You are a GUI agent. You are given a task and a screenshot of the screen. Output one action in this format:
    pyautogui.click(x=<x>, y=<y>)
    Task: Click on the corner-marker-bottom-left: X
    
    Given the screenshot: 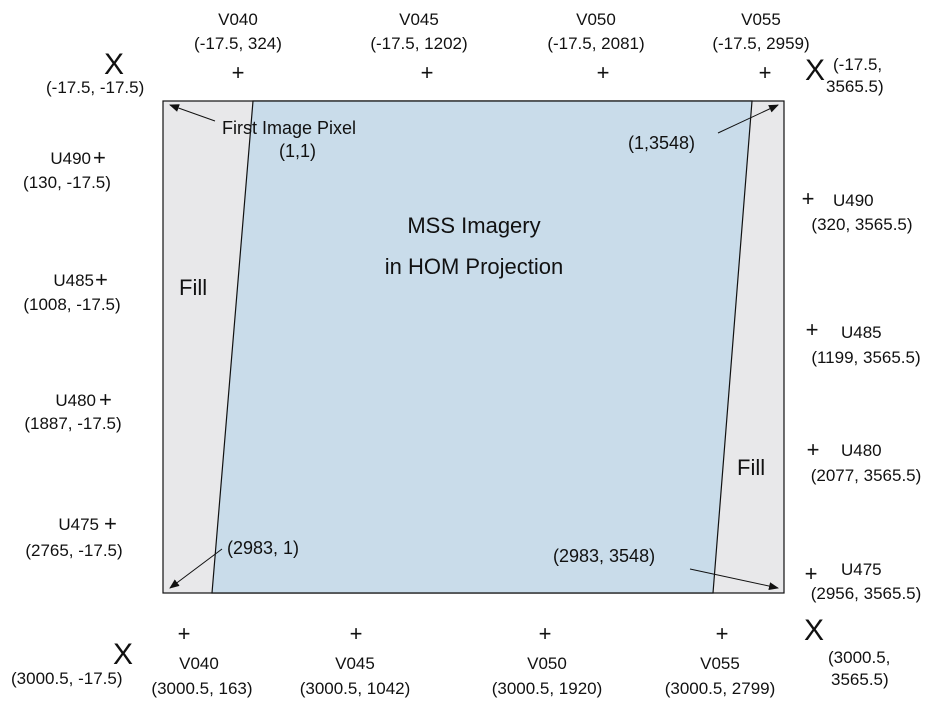 What is the action you would take?
    pyautogui.click(x=123, y=654)
    